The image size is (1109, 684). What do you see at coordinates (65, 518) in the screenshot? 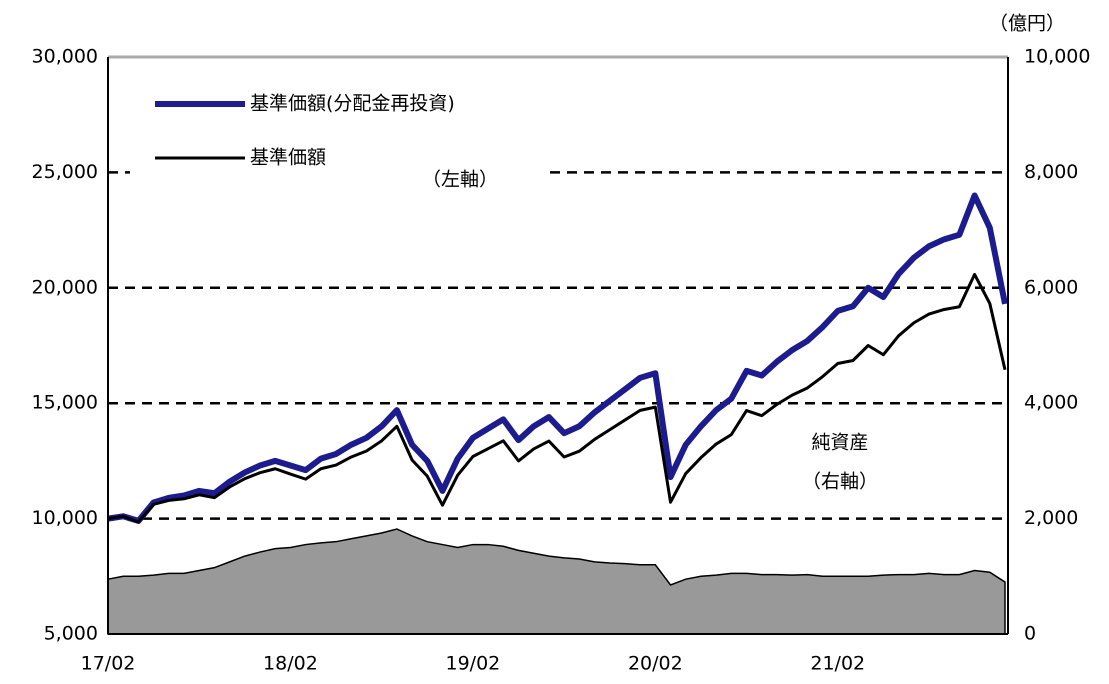
I see `y-tick-label: 10,000` at bounding box center [65, 518].